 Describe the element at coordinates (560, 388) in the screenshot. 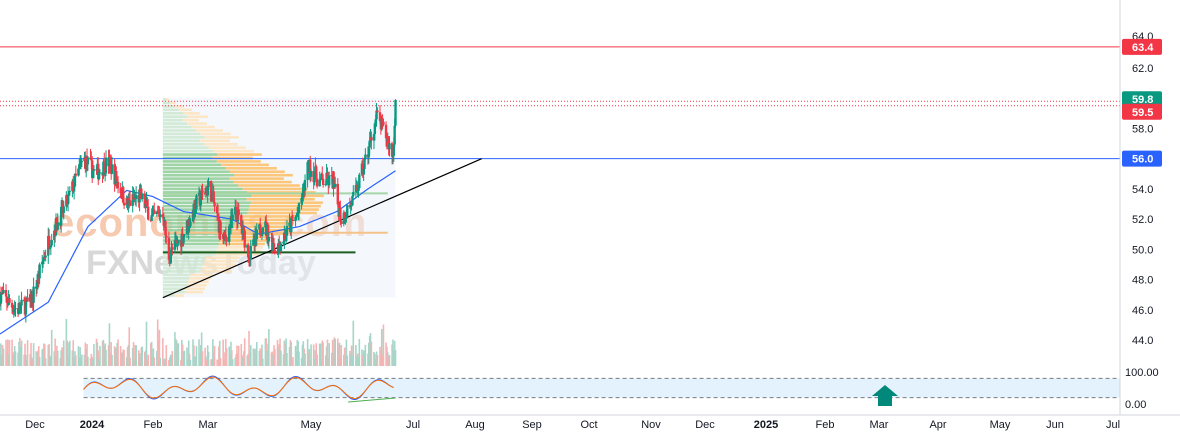

I see `stochastic-oscillator` at that location.